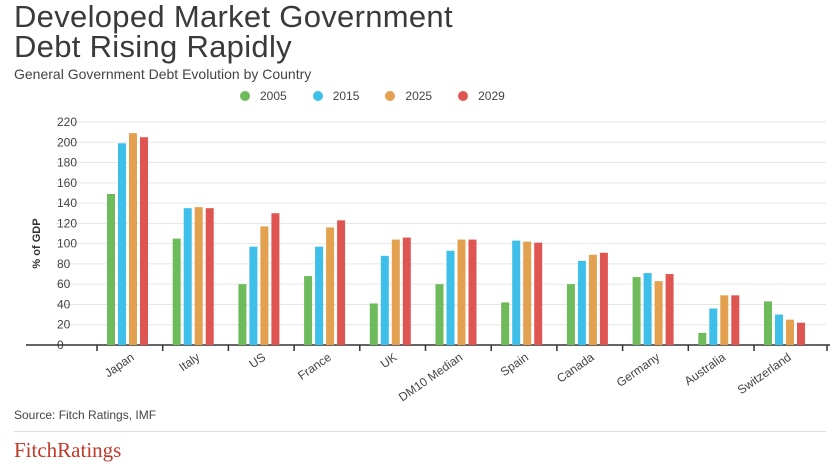 The width and height of the screenshot is (840, 473). Describe the element at coordinates (68, 450) in the screenshot. I see `fitch-logo: FitchRatings` at that location.